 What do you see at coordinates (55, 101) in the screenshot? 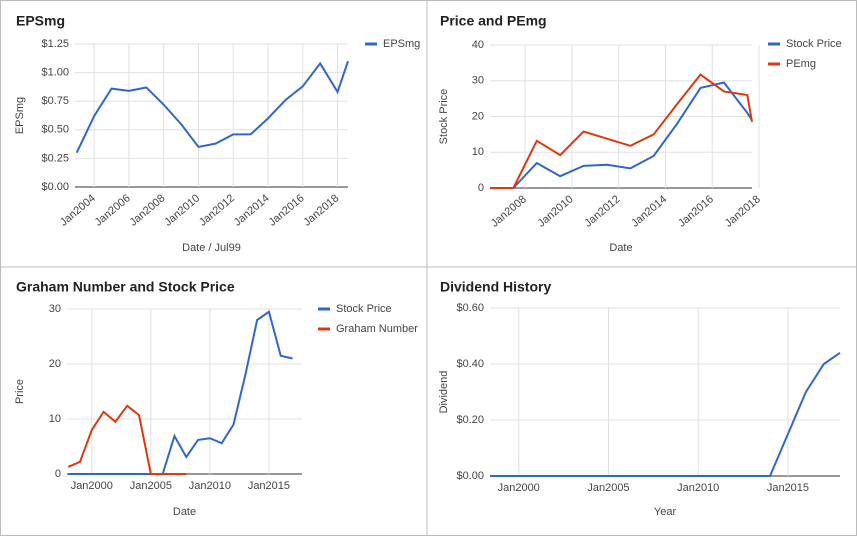
I see `y-tick-label: $0.75` at bounding box center [55, 101].